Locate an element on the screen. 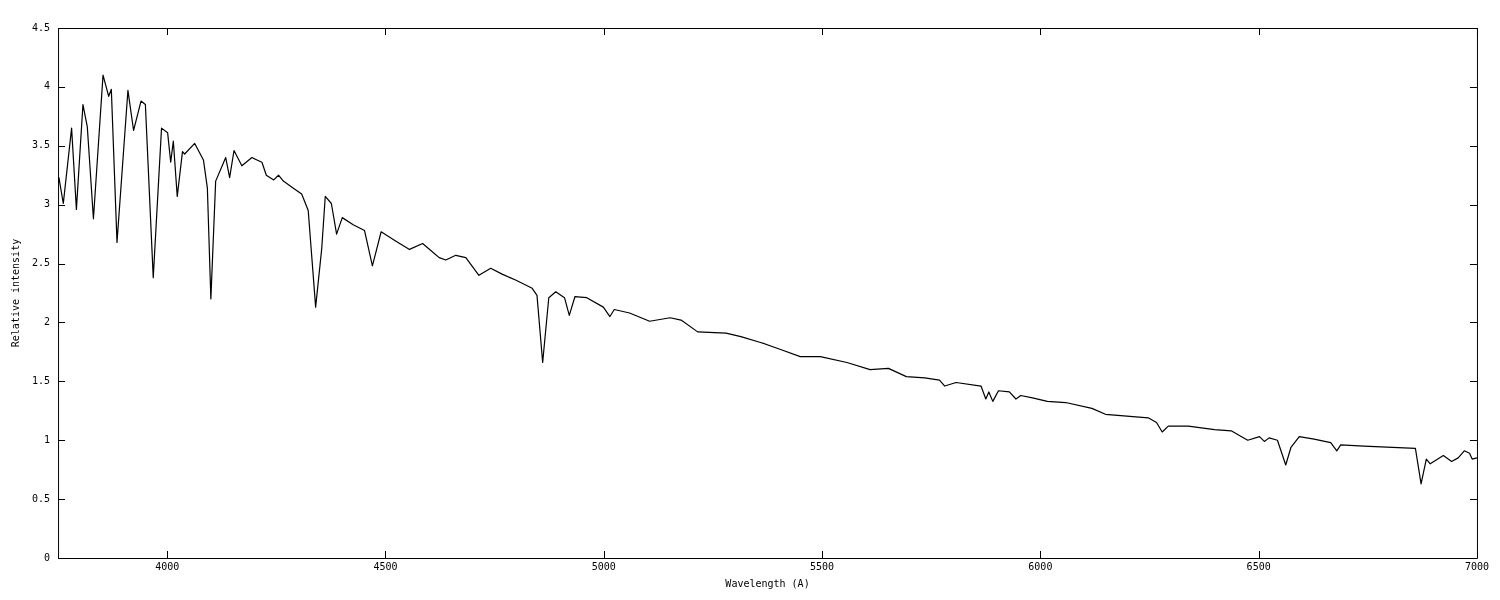  x-tick-label: 5000 is located at coordinates (603, 566).